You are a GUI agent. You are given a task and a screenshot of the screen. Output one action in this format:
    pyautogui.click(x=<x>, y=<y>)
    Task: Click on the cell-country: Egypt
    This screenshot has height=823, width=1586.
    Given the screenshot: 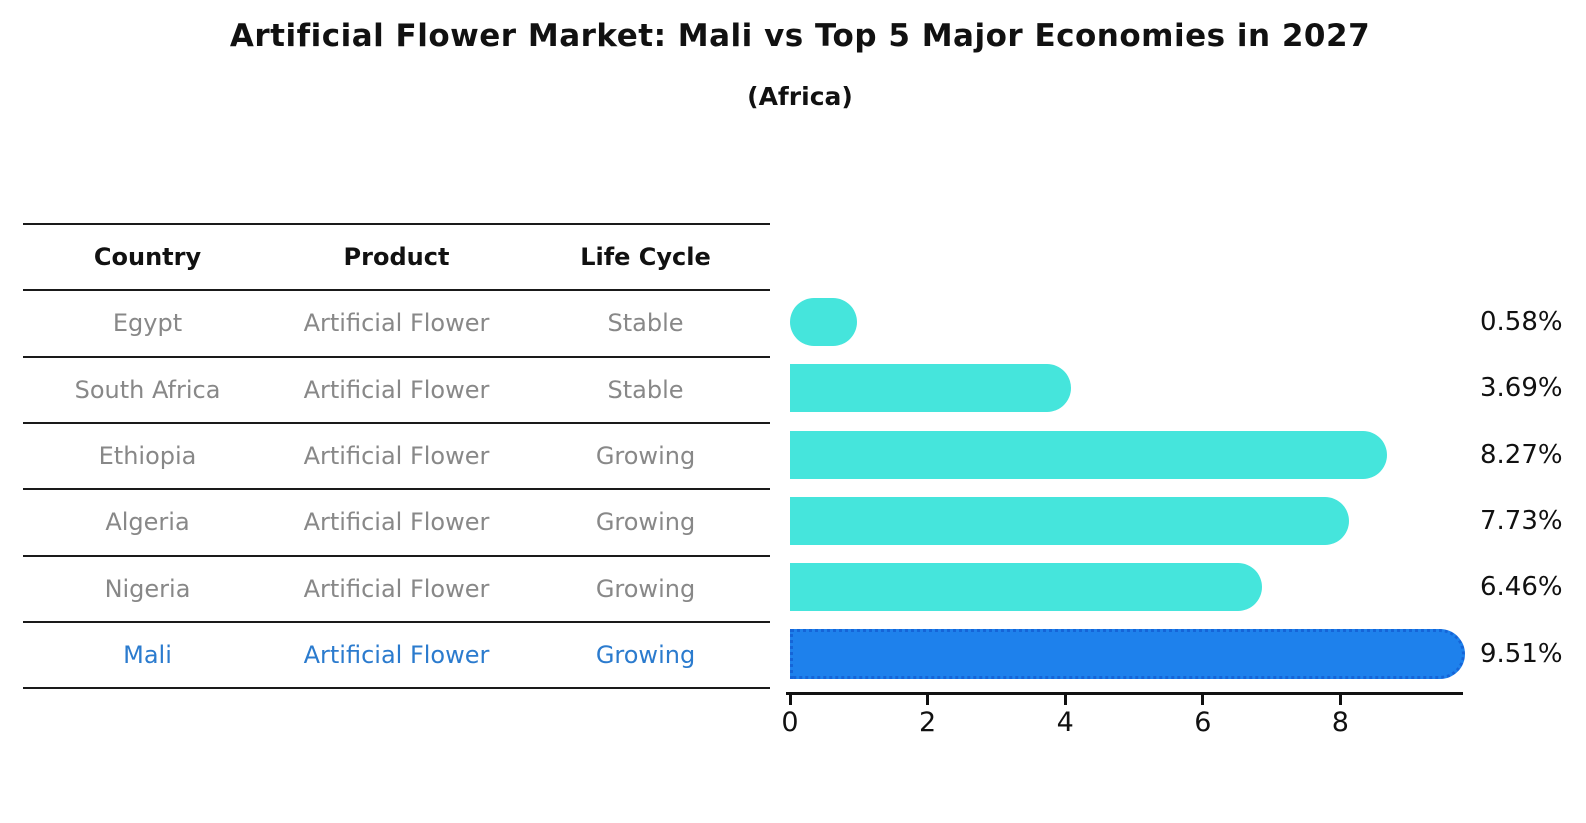 What is the action you would take?
    pyautogui.click(x=147, y=323)
    